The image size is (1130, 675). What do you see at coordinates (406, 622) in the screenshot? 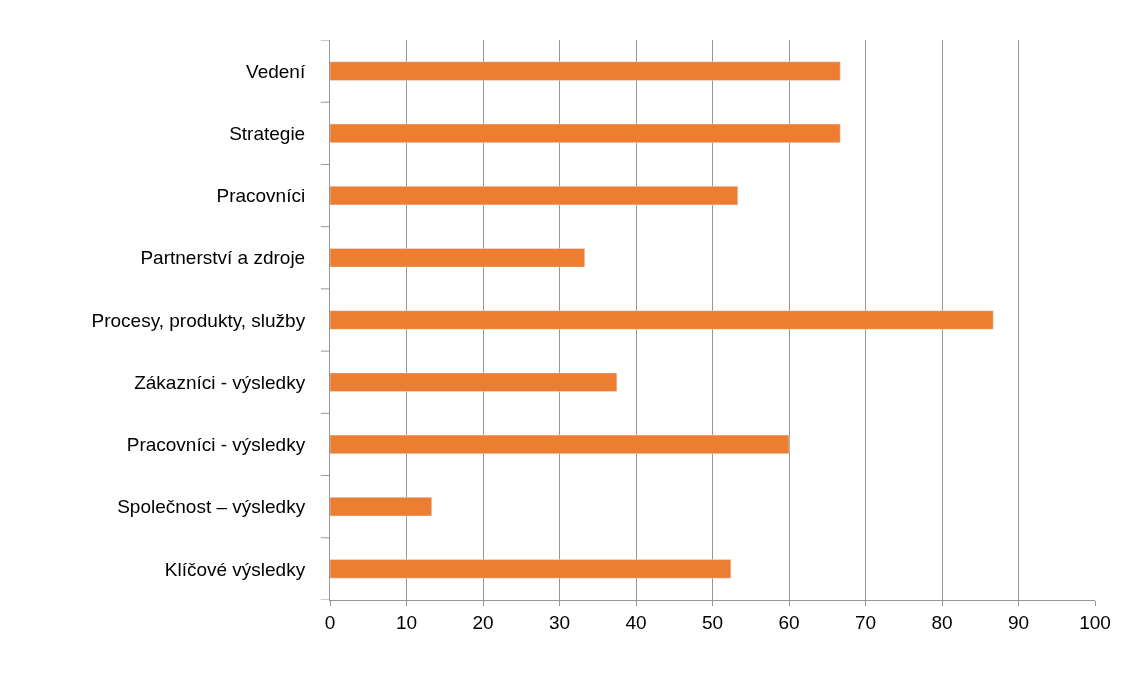
I see `x-tick-label: 10` at bounding box center [406, 622].